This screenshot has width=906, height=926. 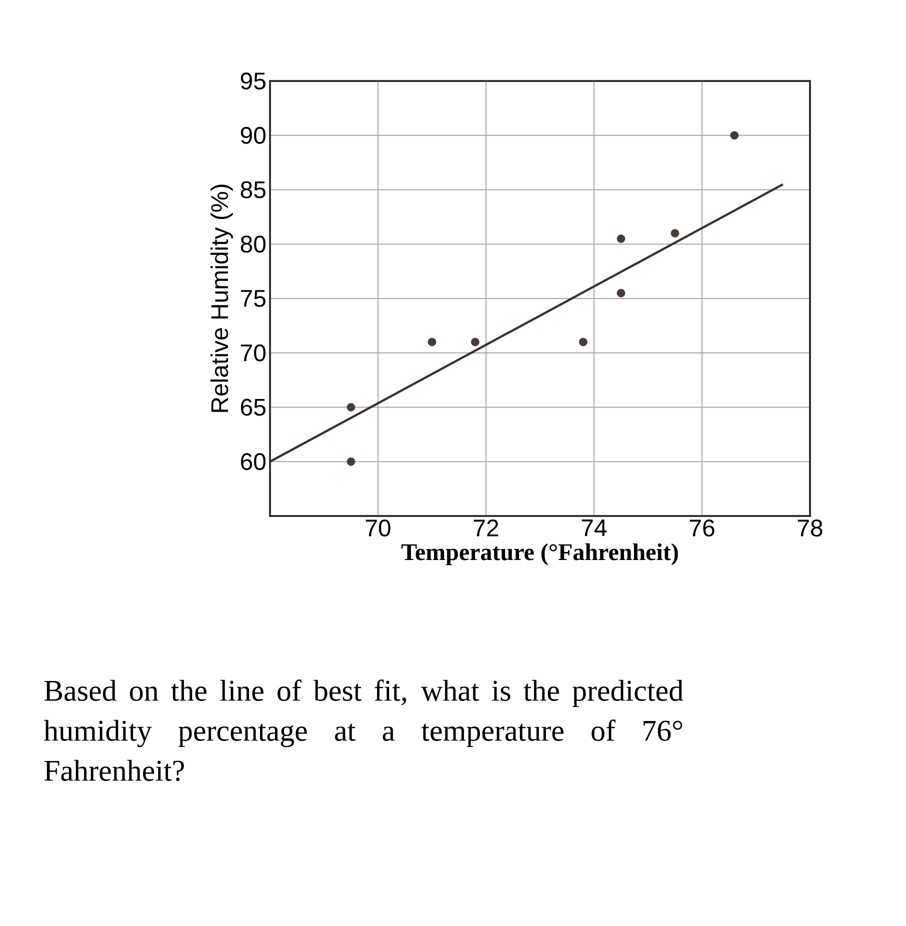 I want to click on x-tick-label: 74, so click(x=594, y=528).